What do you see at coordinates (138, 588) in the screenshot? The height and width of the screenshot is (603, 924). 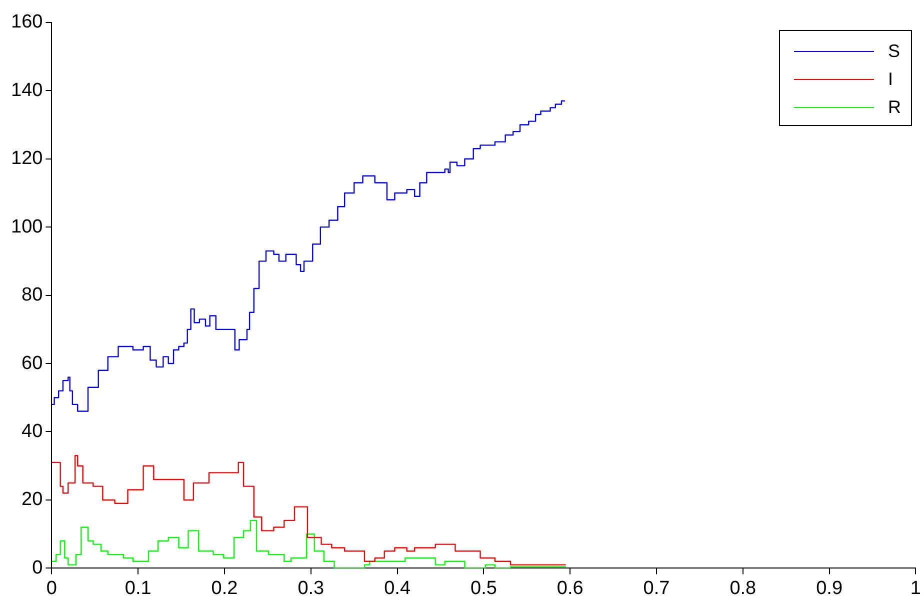 I see `x-tick-label: 0.1` at bounding box center [138, 588].